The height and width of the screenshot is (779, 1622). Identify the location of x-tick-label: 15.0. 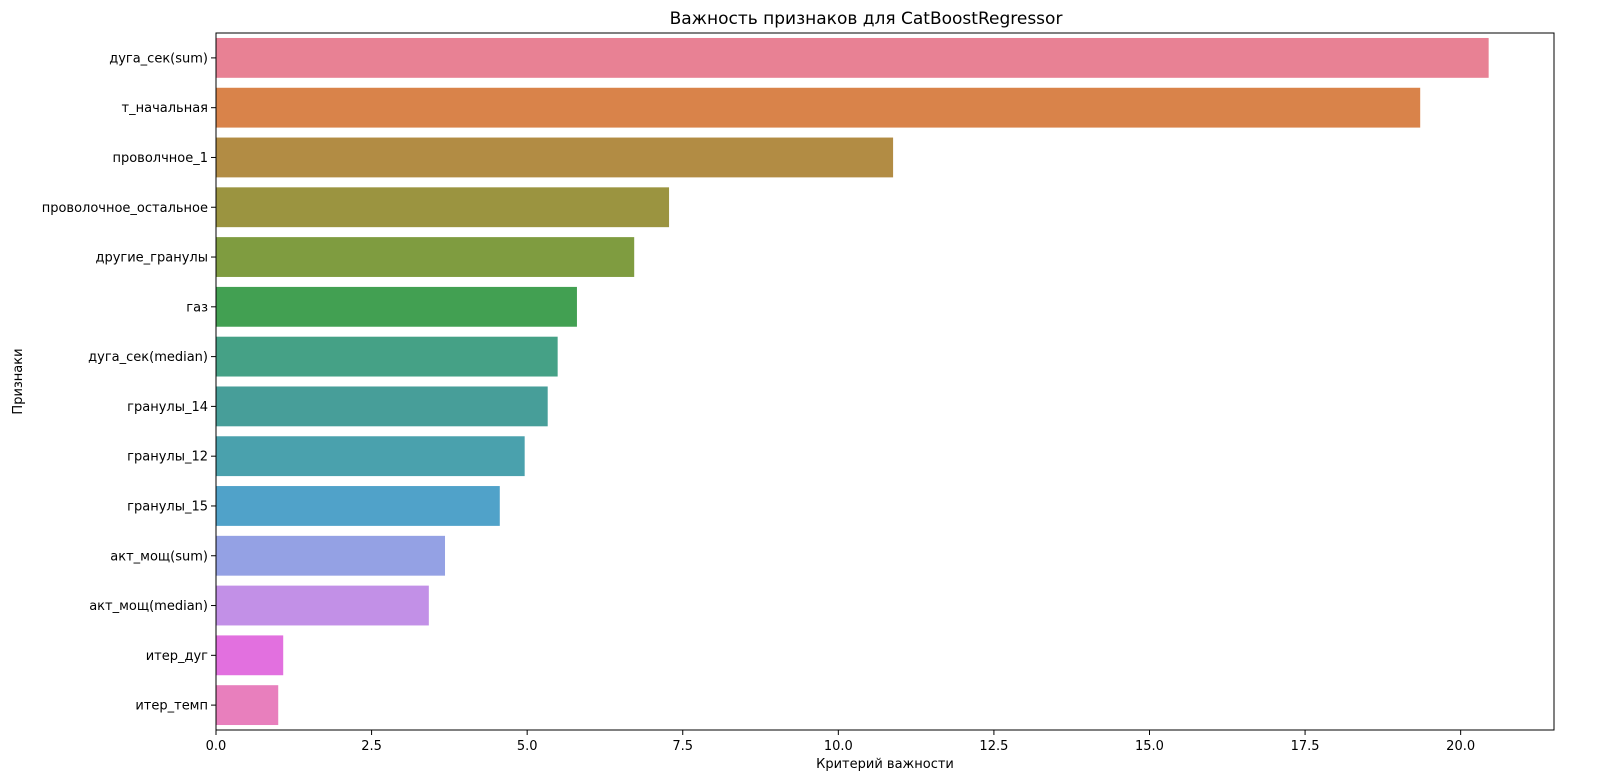
(1149, 746).